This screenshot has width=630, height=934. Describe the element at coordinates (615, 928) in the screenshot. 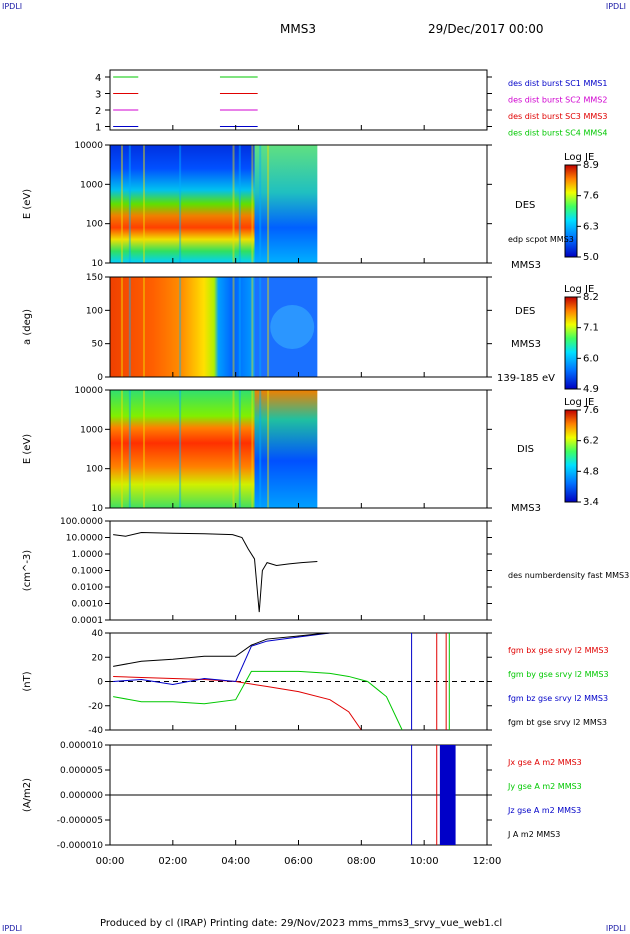

I see `corner-label-bottom-right: IPDLI` at that location.